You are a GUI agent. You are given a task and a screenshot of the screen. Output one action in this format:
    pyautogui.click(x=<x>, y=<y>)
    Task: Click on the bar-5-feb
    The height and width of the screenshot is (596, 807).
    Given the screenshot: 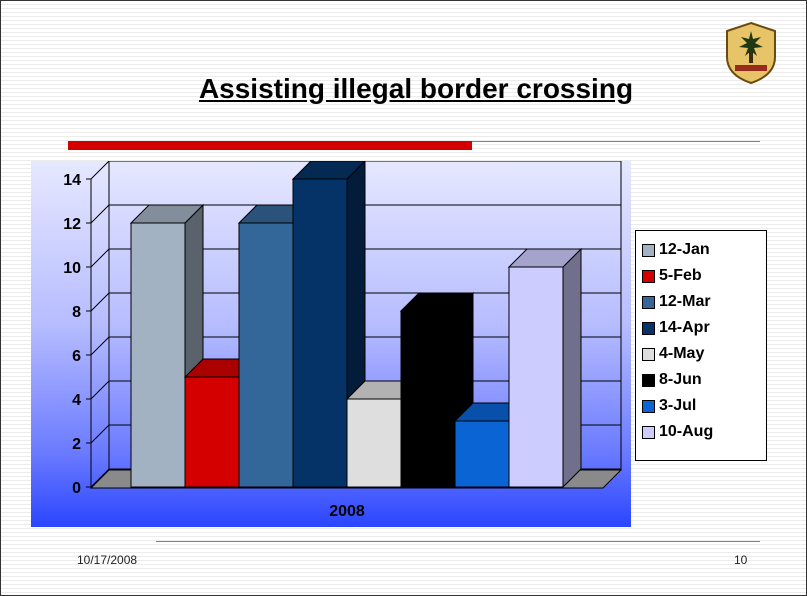 What is the action you would take?
    pyautogui.click(x=212, y=432)
    